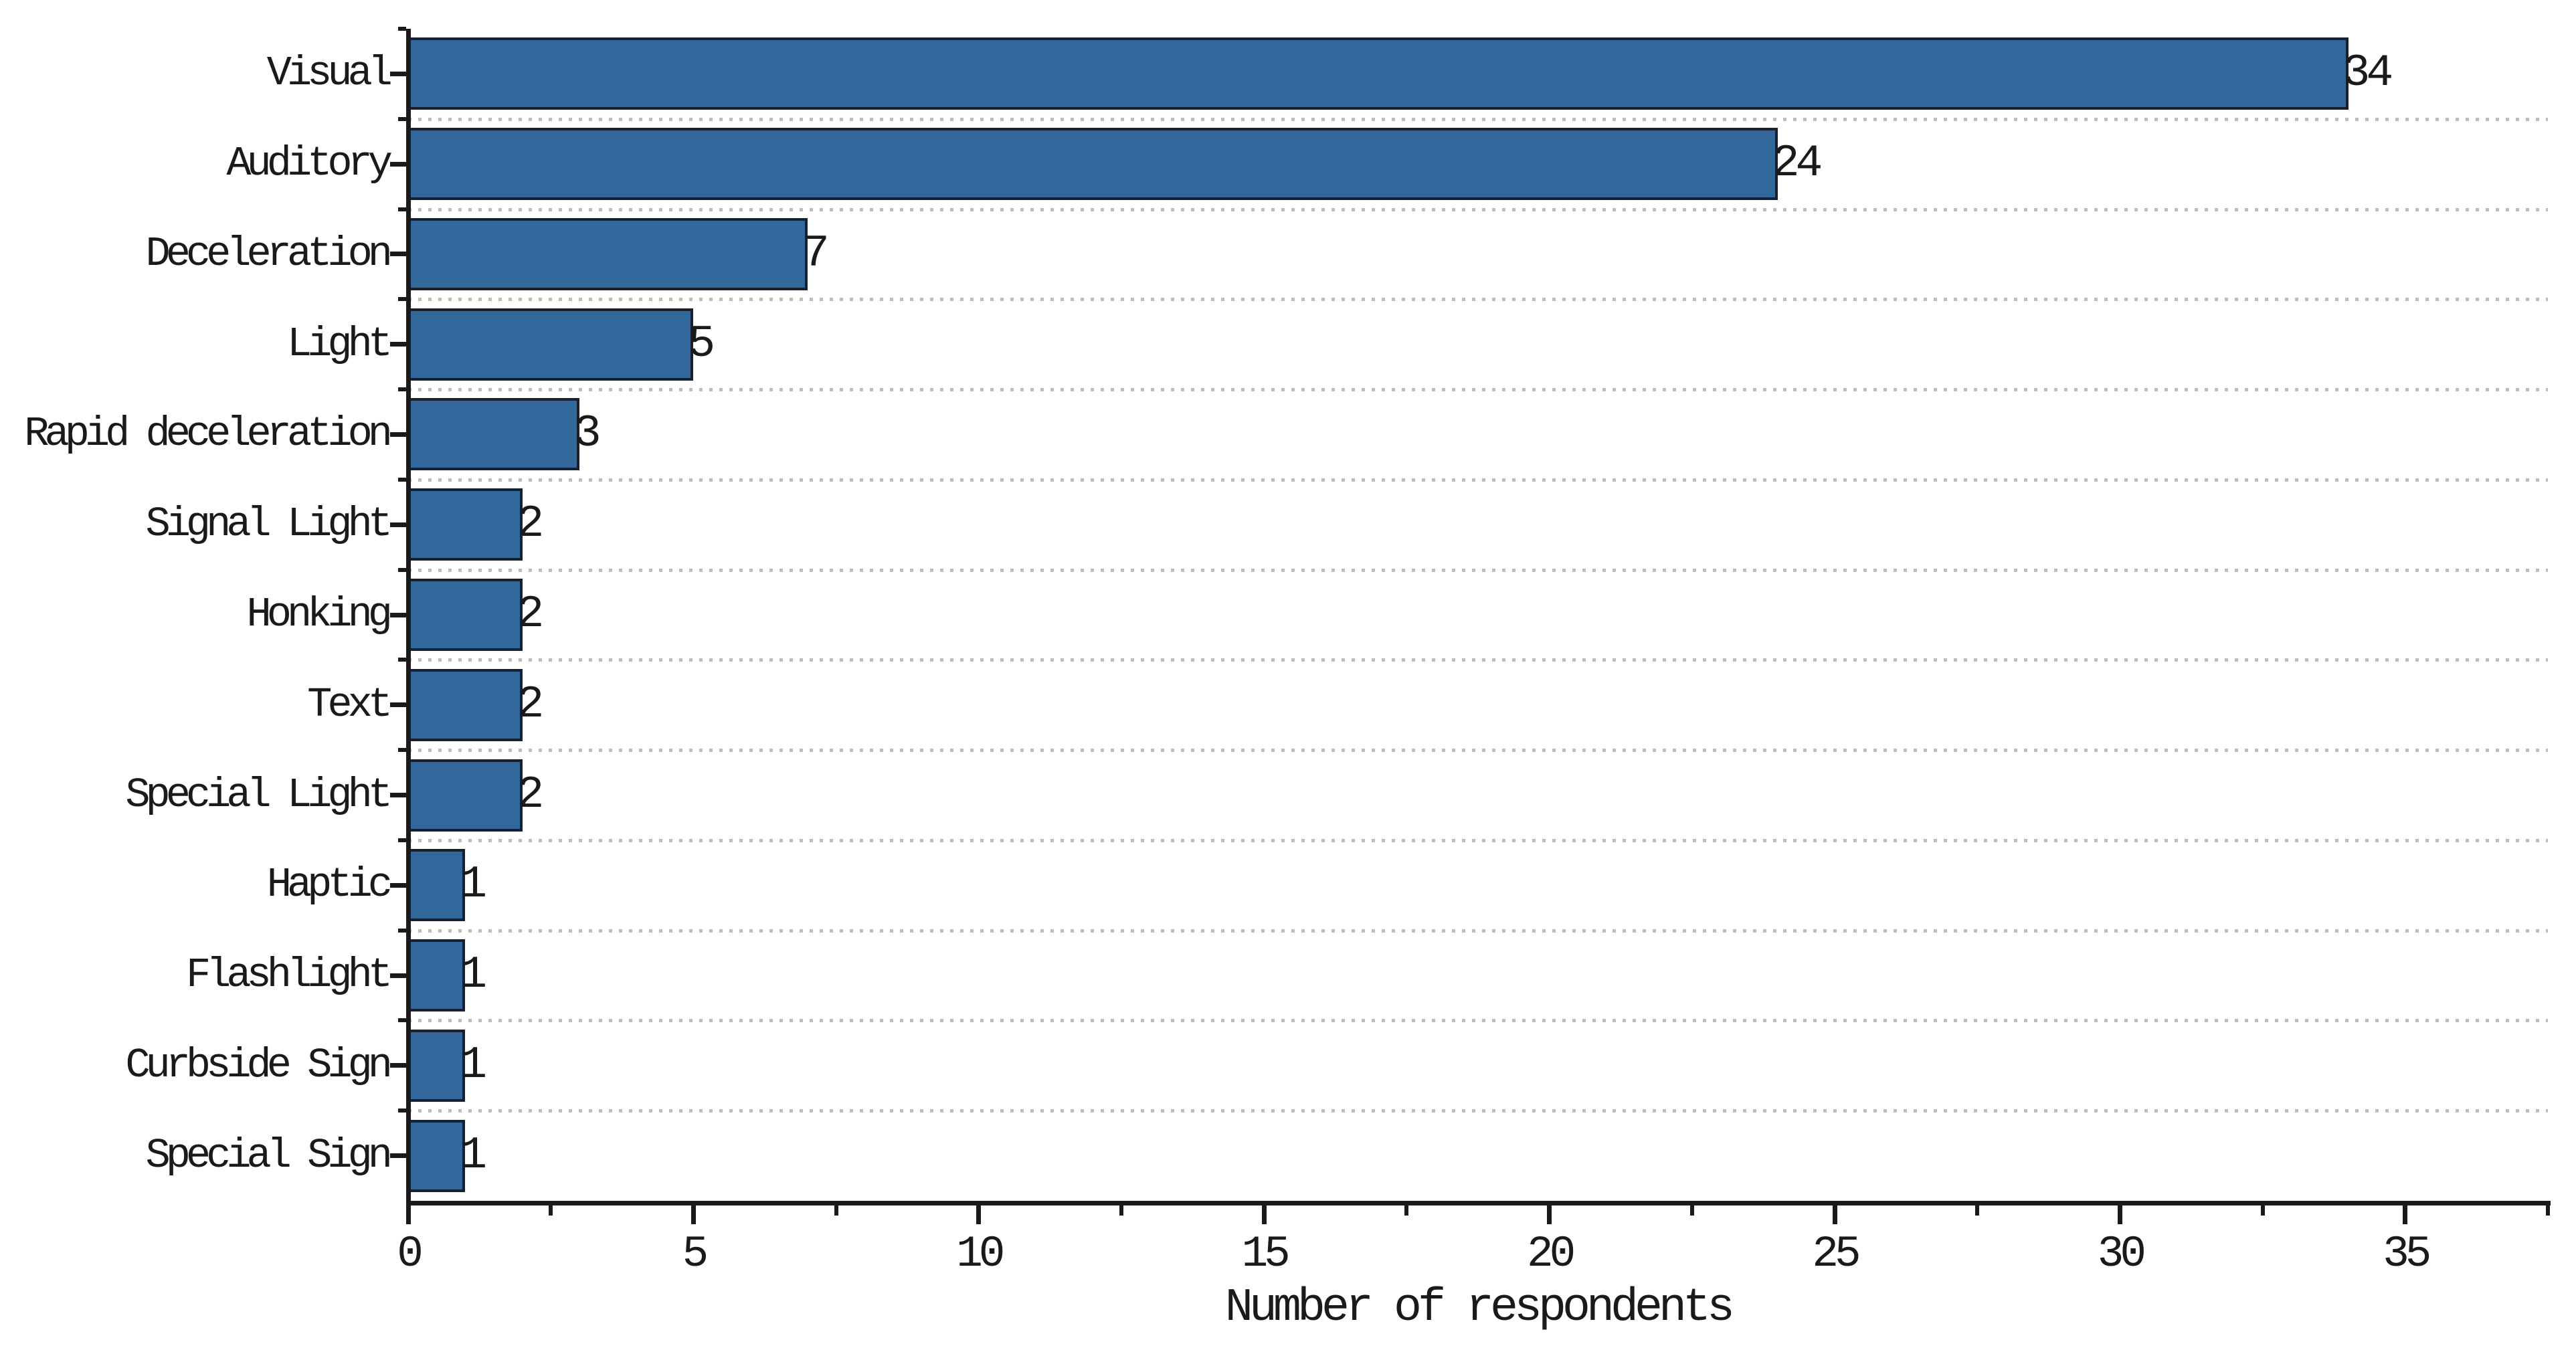 The image size is (2576, 1350). Describe the element at coordinates (436, 886) in the screenshot. I see `bar-haptic` at that location.